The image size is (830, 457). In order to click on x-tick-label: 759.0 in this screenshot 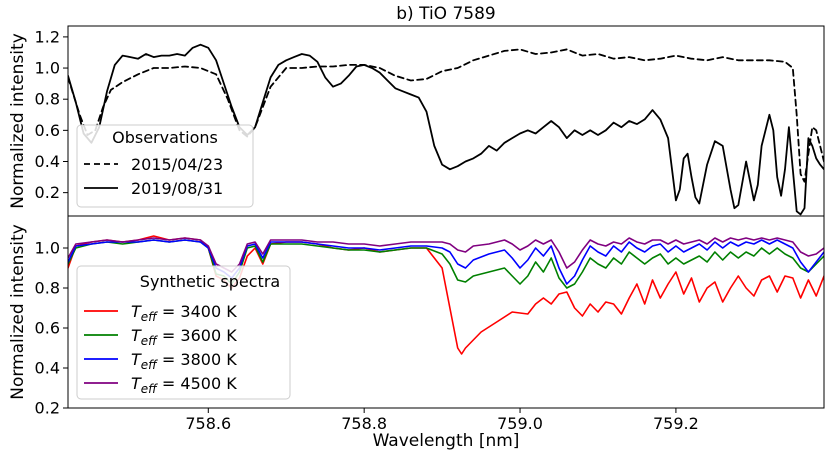, I will do `click(520, 423)`.